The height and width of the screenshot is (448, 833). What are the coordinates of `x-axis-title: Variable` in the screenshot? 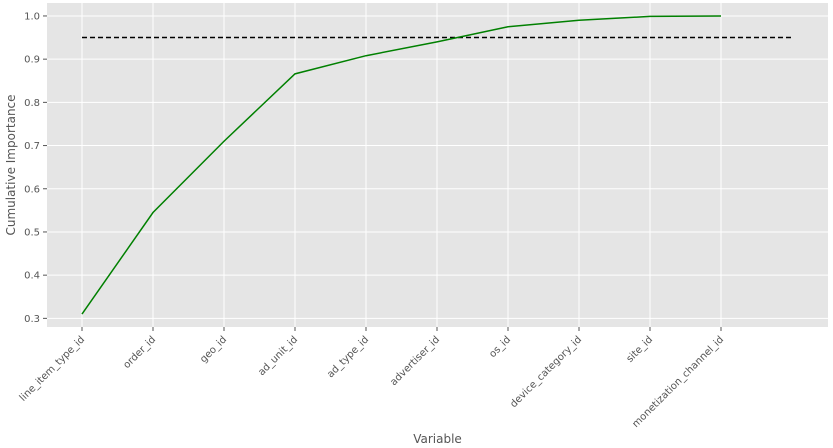 It's located at (437, 439).